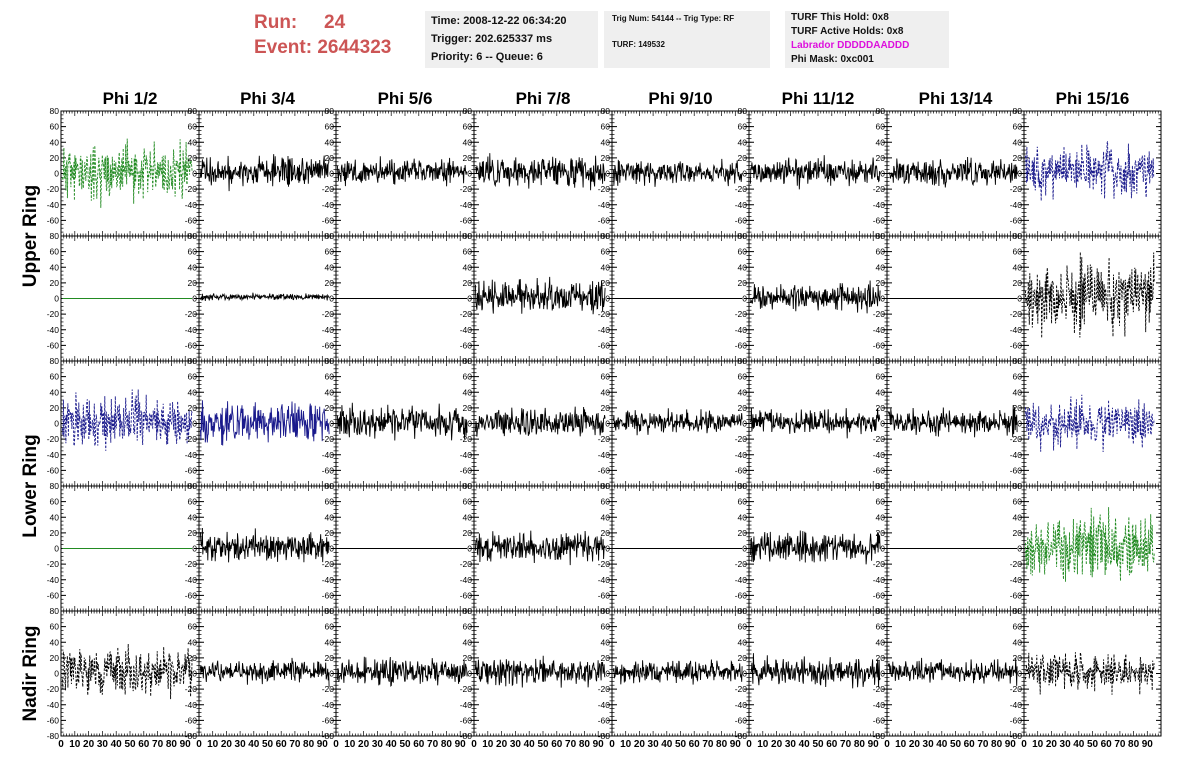 Image resolution: width=1196 pixels, height=772 pixels. What do you see at coordinates (673, 18) in the screenshot?
I see `trig-num-text: Trig Num: 54144 -- Trig Type: RF` at bounding box center [673, 18].